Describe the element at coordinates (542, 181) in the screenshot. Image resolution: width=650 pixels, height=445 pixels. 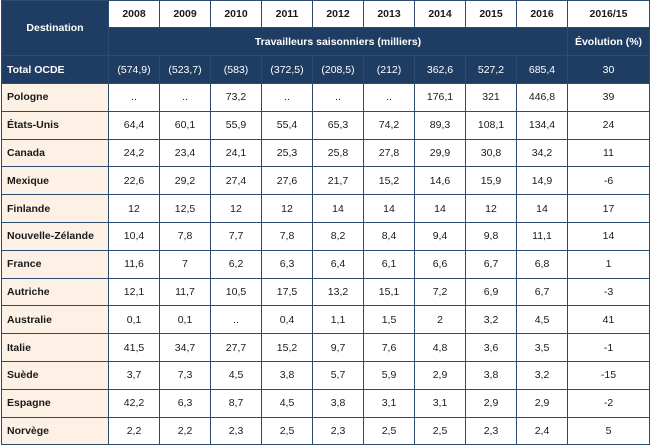
I see `value-cell: 14,9` at that location.